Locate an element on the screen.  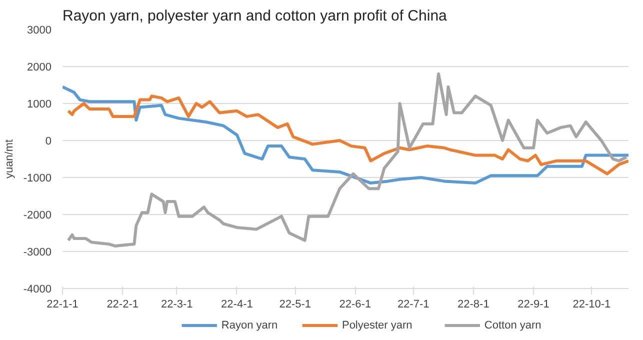
y-tick-label: -2000 is located at coordinates (37, 216).